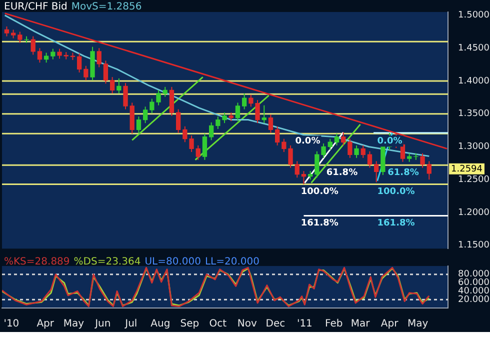 The height and width of the screenshot is (341, 490). I want to click on y-tick-label: 1.1500, so click(474, 245).